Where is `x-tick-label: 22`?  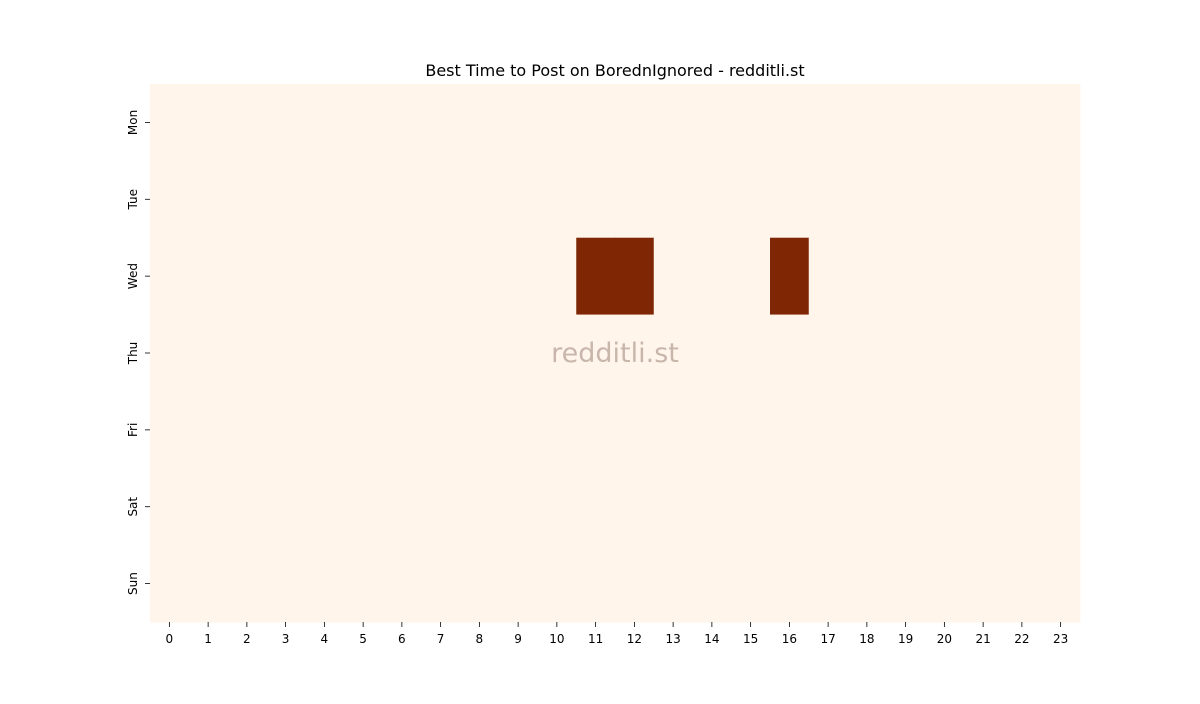
x-tick-label: 22 is located at coordinates (1021, 639).